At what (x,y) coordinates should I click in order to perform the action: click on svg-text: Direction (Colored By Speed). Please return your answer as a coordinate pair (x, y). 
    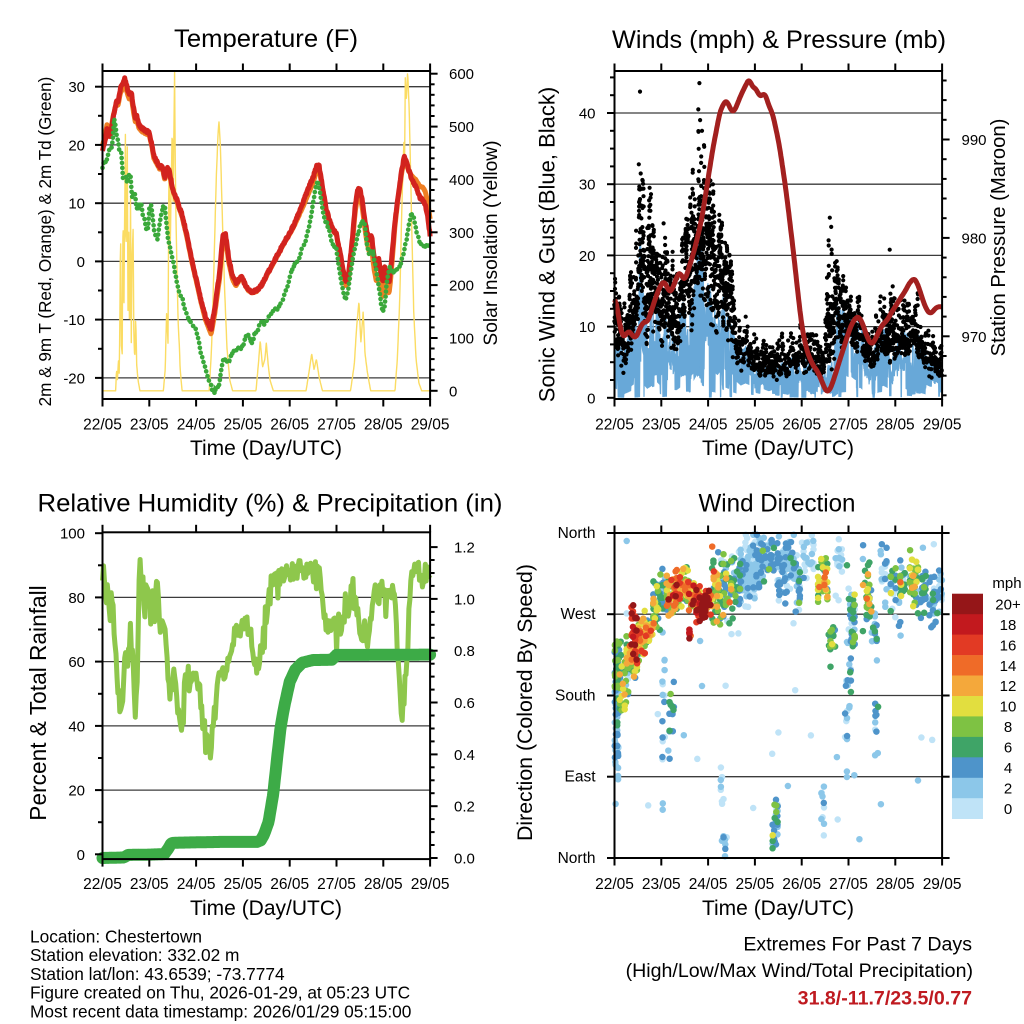
    Looking at the image, I should click on (525, 702).